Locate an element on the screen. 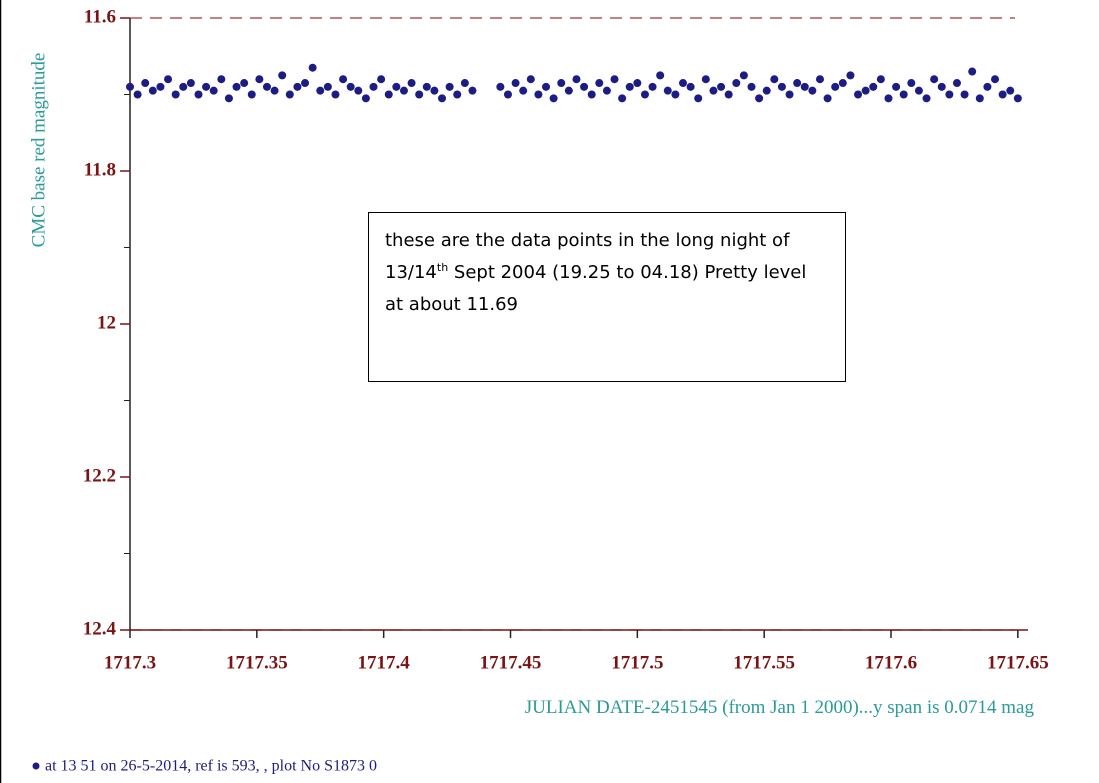 Image resolution: width=1099 pixels, height=783 pixels. x-tick-label: 1717.6 is located at coordinates (891, 662).